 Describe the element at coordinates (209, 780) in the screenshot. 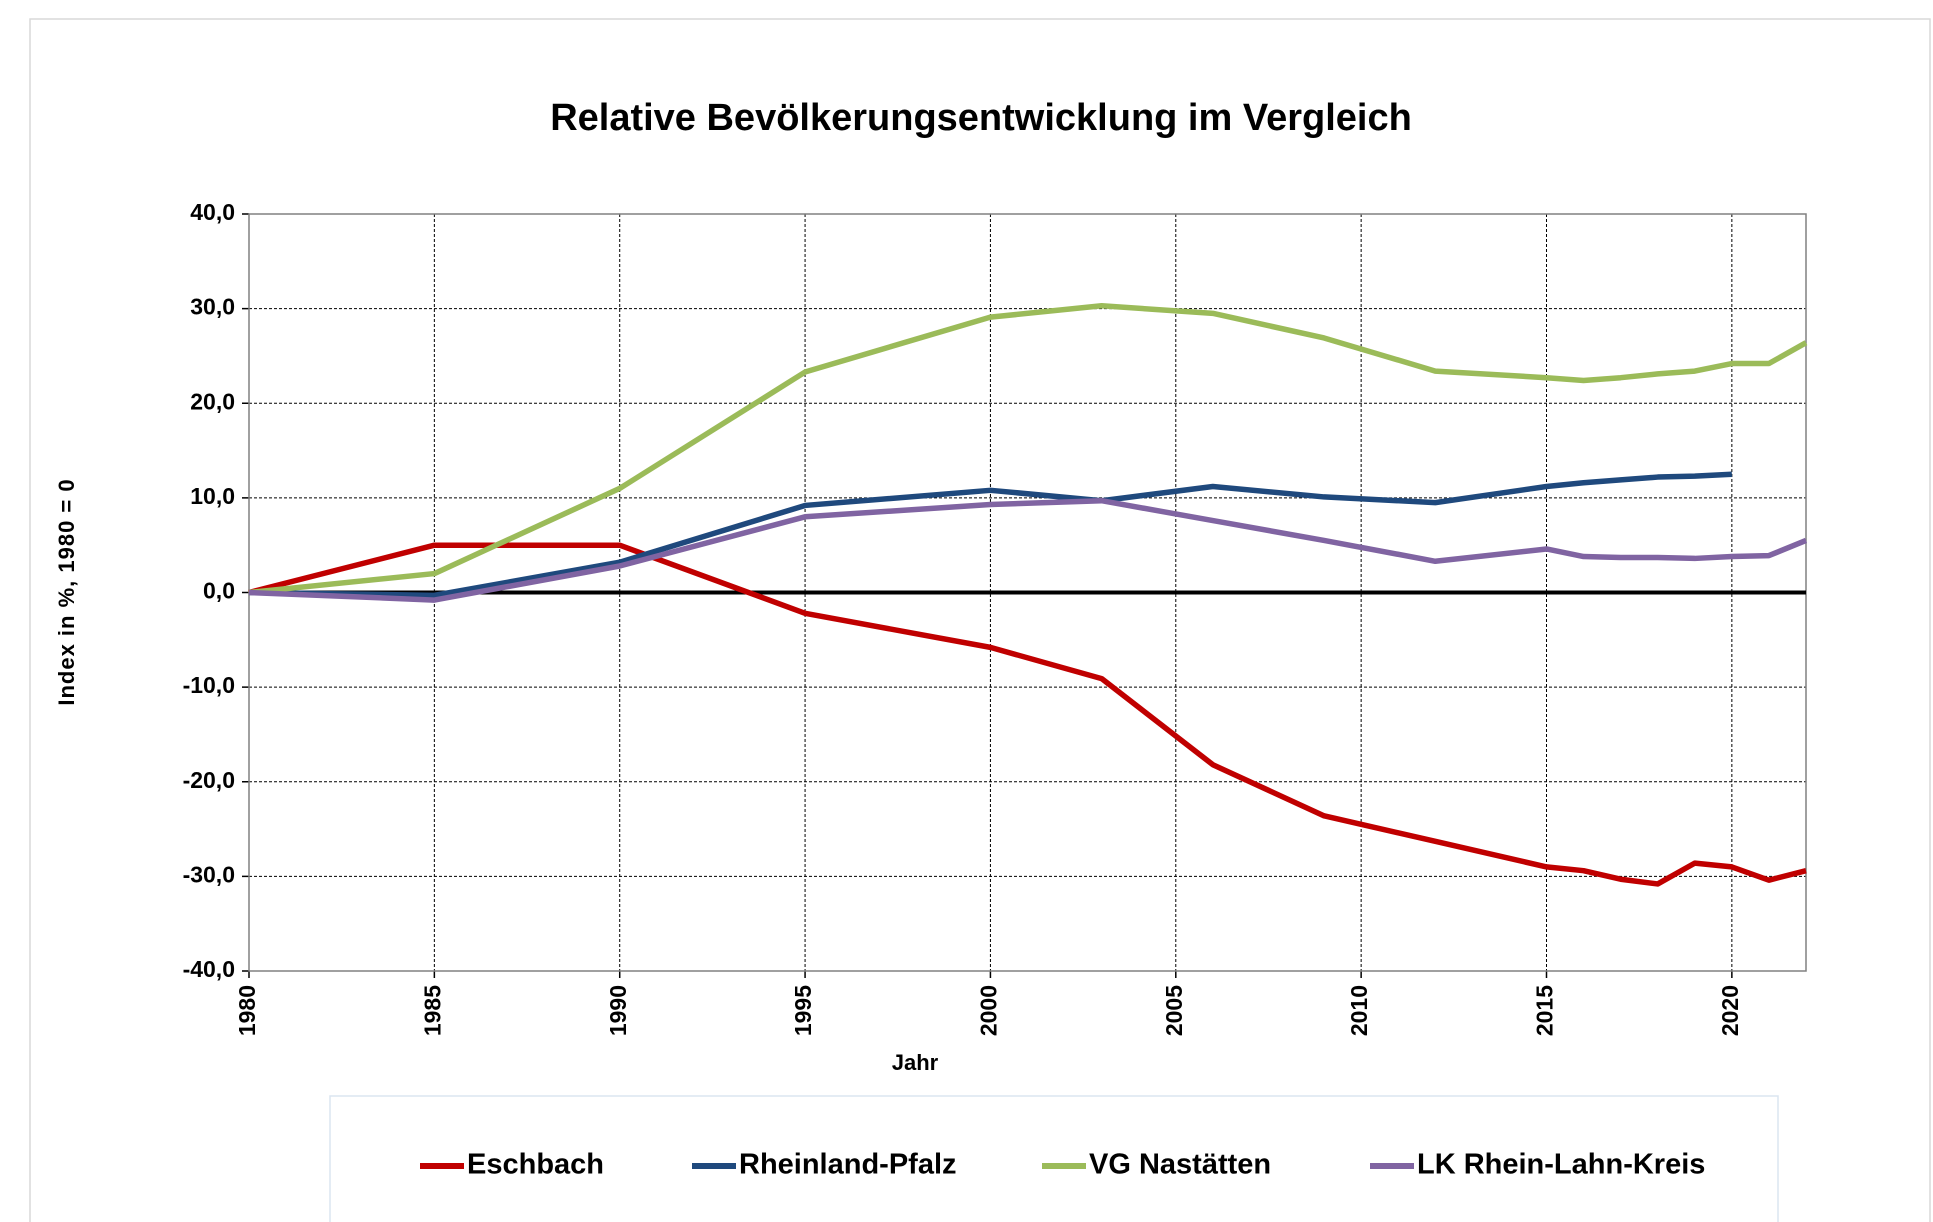

I see `y-tick-label: -20,0` at that location.